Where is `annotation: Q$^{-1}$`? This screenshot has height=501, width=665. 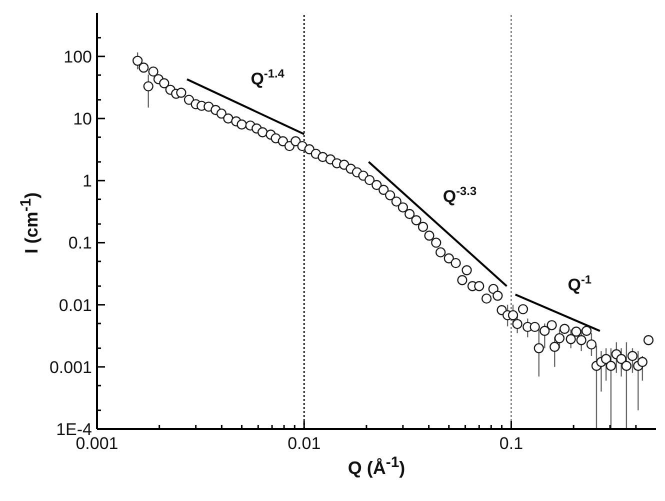 annotation: Q$^{-1}$ is located at coordinates (580, 283).